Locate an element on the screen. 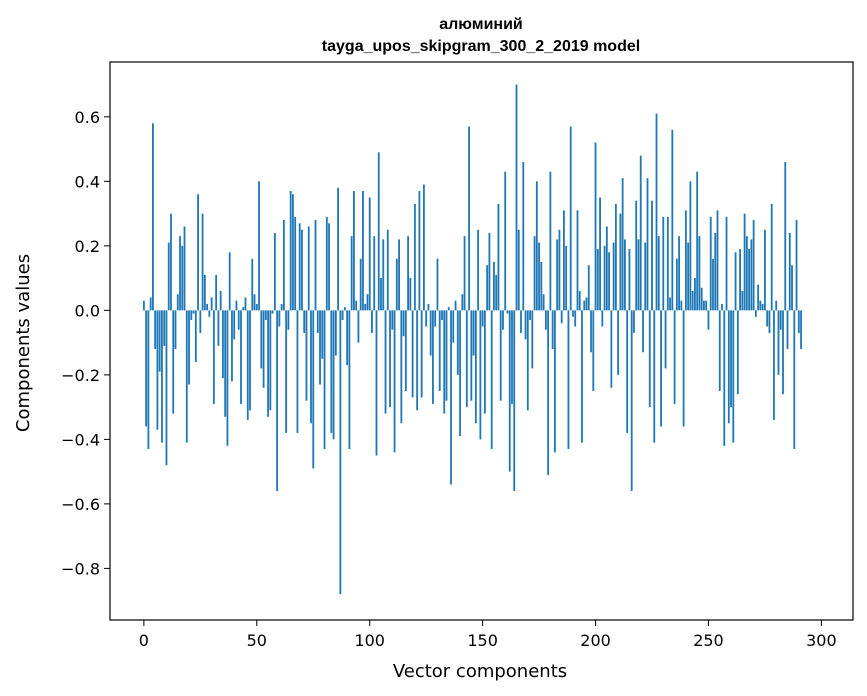  y-tick-label: 0.2 is located at coordinates (87, 246).